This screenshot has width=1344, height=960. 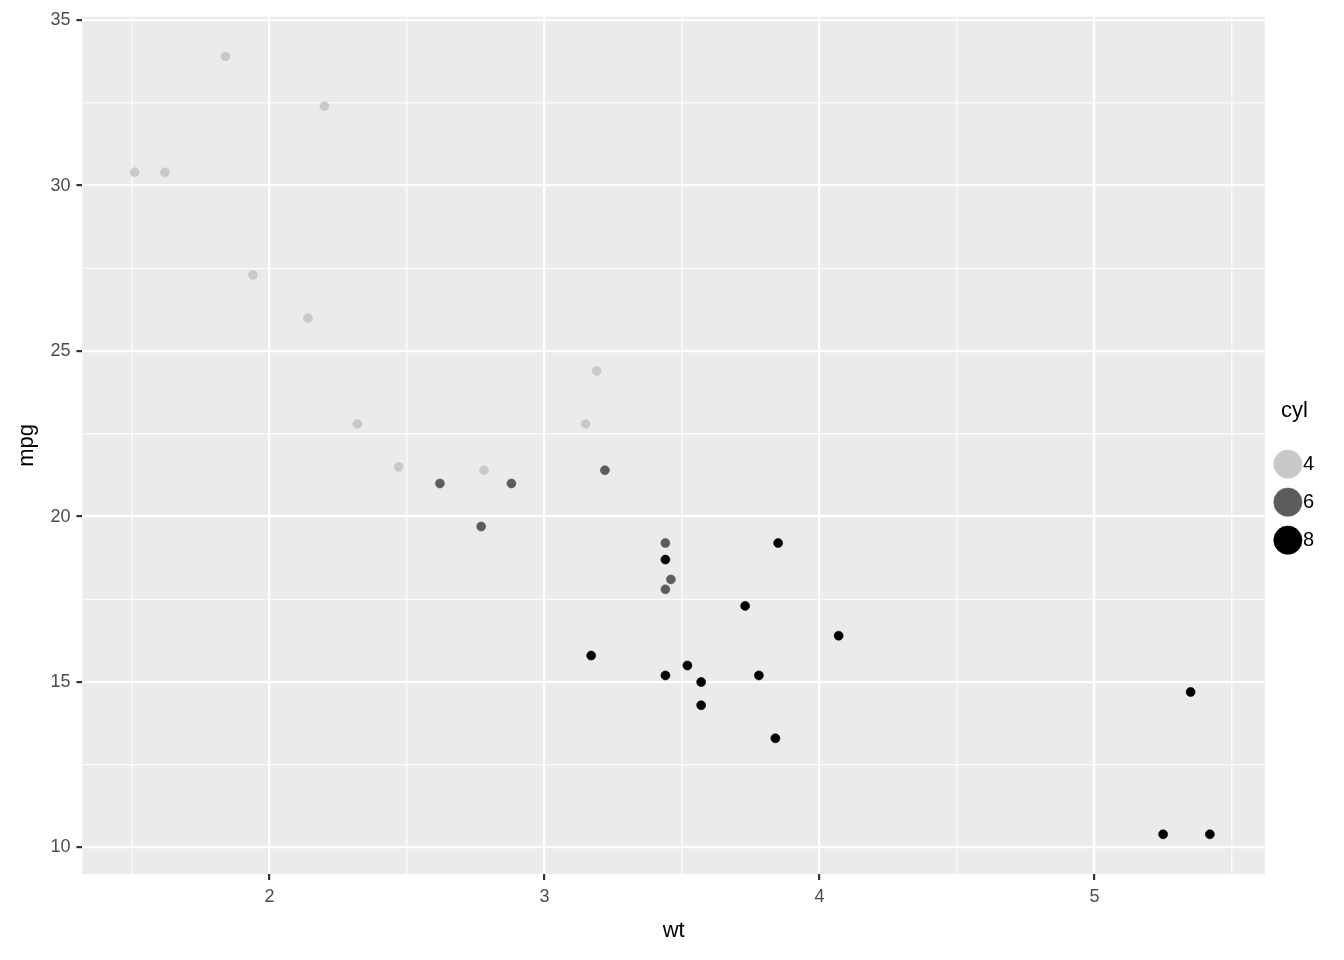 What do you see at coordinates (60, 19) in the screenshot?
I see `y-tick-label: 35` at bounding box center [60, 19].